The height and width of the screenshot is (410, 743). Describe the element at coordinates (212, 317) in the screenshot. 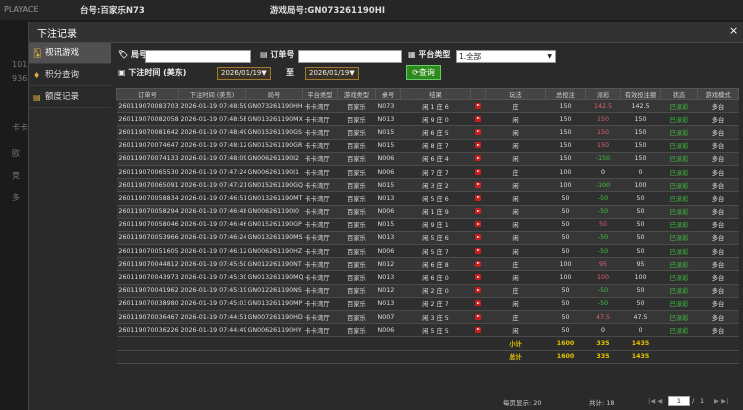

I see `cell: 2026-01-19 07:44:51` at that location.